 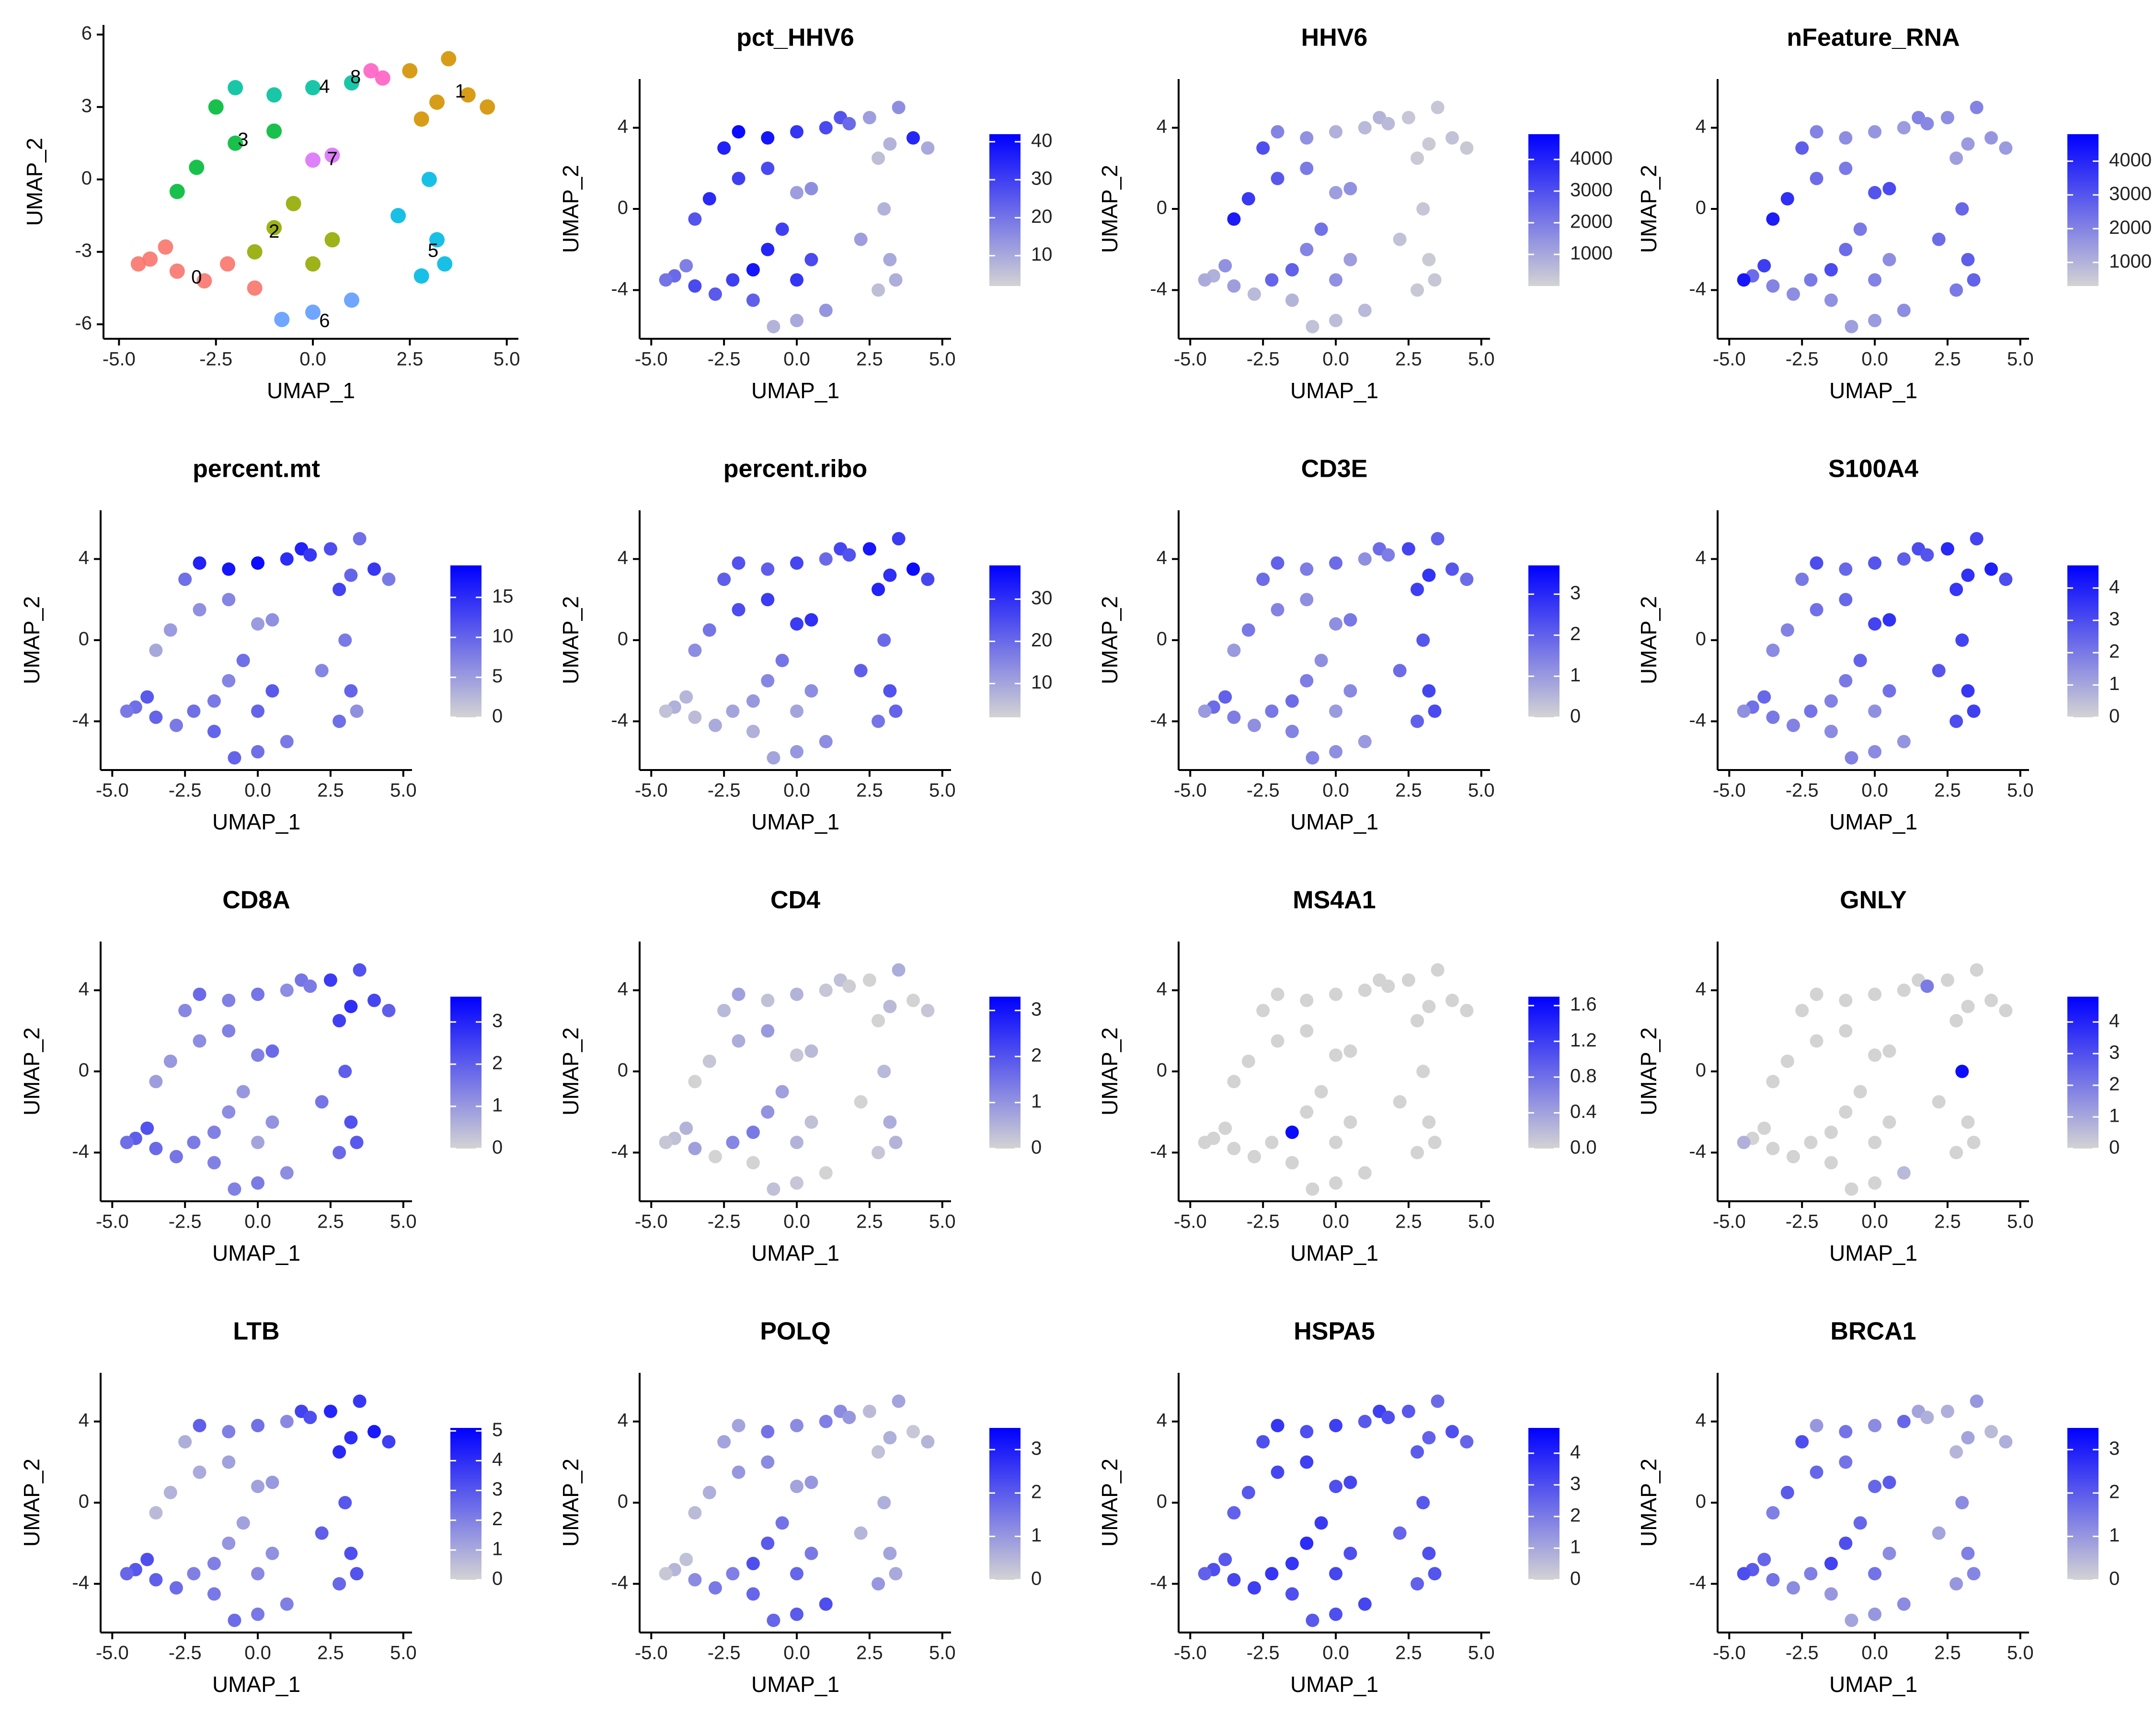 I want to click on colorbar-tick-label: 3, so click(x=2114, y=1052).